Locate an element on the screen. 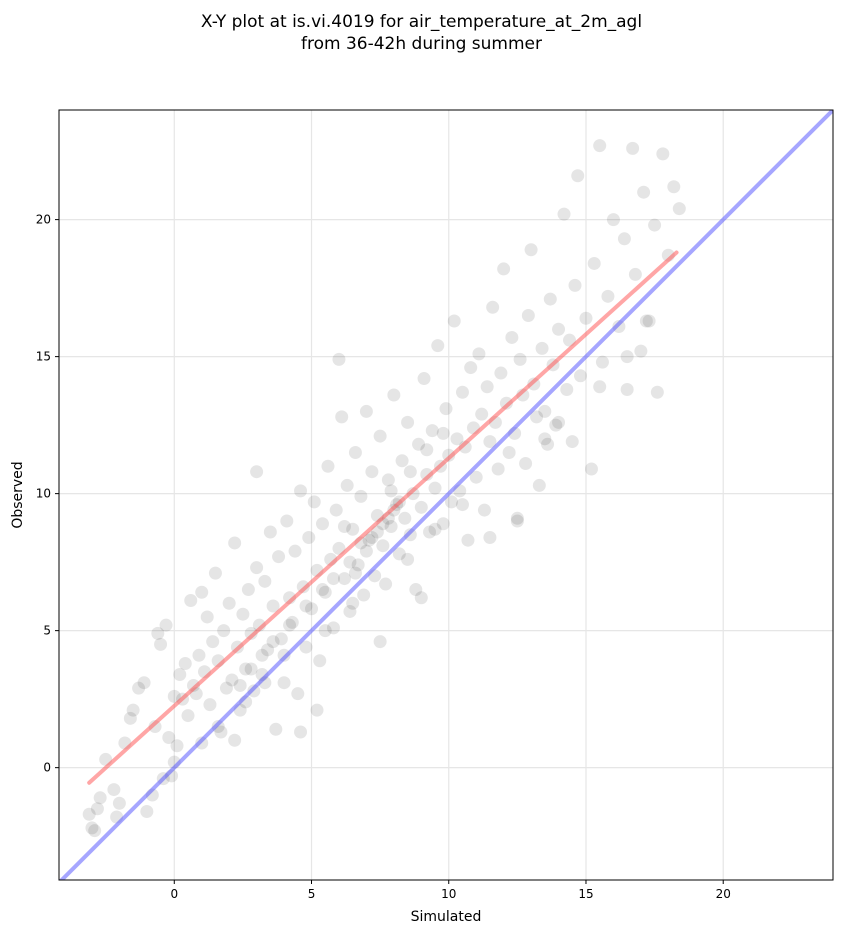 This screenshot has height=934, width=843. x-tick-label: 15 is located at coordinates (585, 894).